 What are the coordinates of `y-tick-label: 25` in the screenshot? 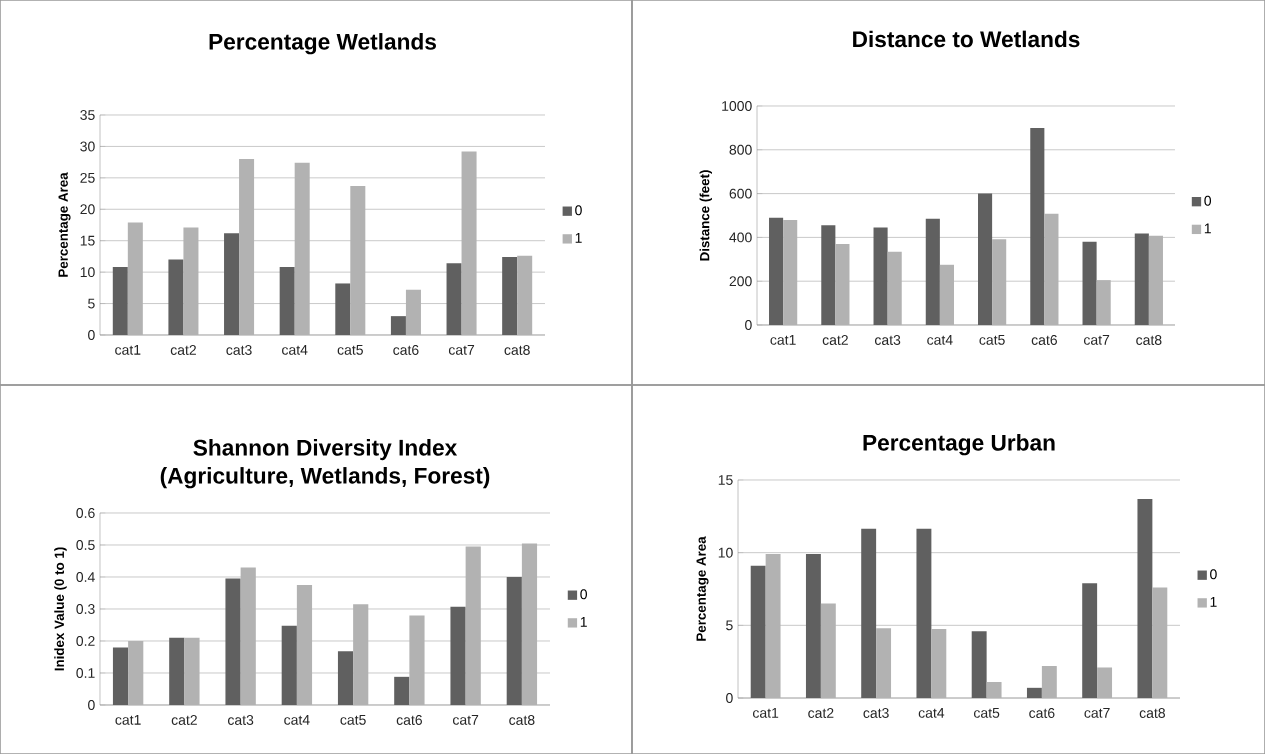 It's located at (87, 177).